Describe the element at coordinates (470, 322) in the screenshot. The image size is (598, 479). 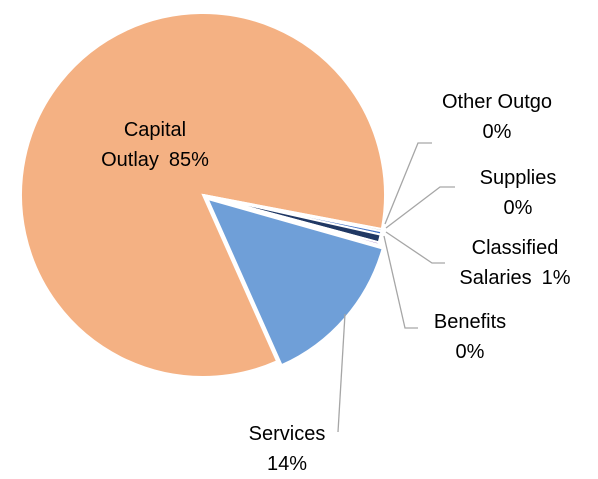
I see `category-label: Benefits` at that location.